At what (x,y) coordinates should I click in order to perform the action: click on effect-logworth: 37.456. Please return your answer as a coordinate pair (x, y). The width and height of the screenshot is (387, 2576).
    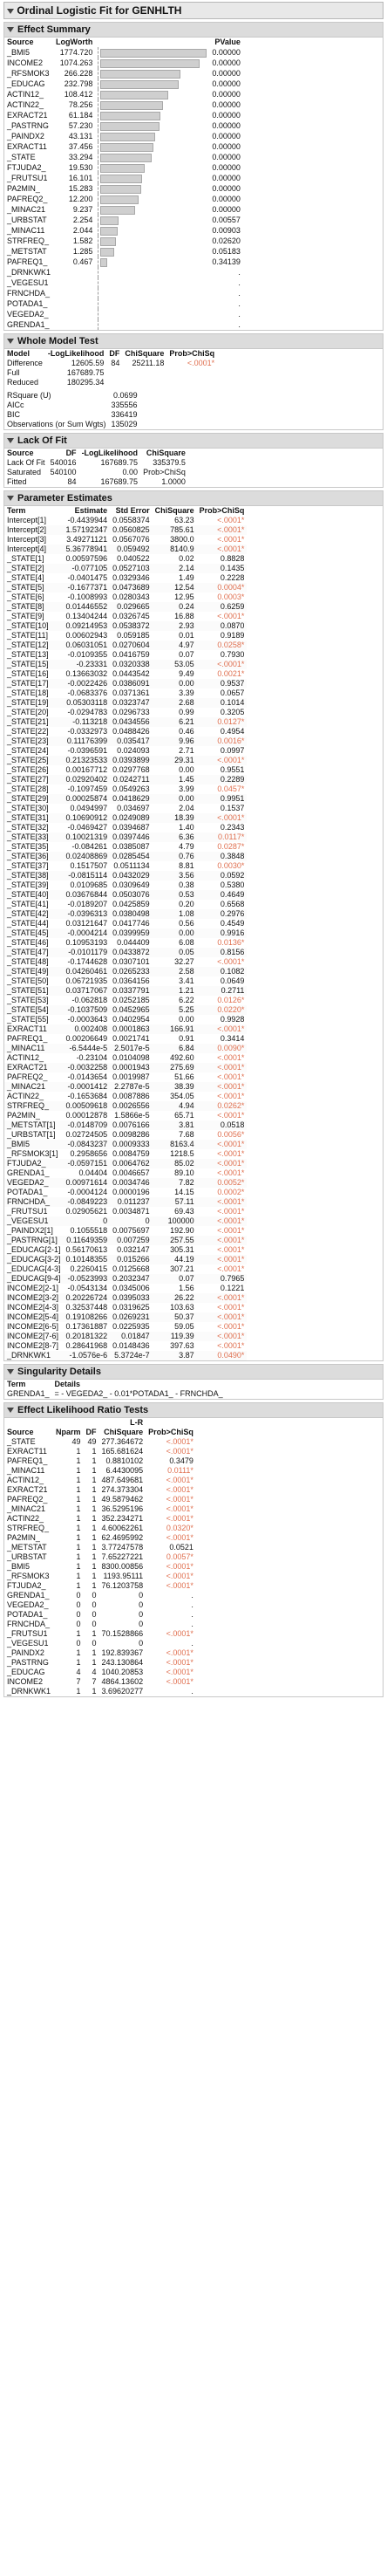
    Looking at the image, I should click on (80, 147).